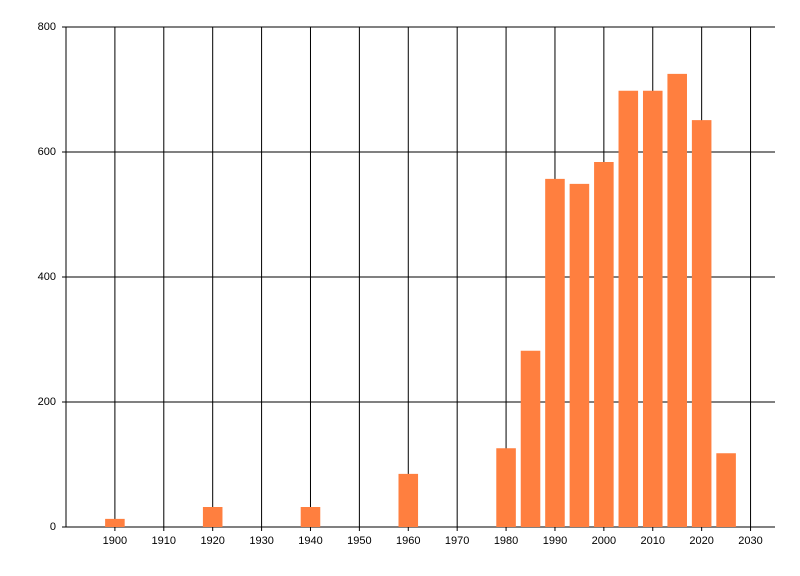  I want to click on x-tick-label: 2010, so click(653, 541).